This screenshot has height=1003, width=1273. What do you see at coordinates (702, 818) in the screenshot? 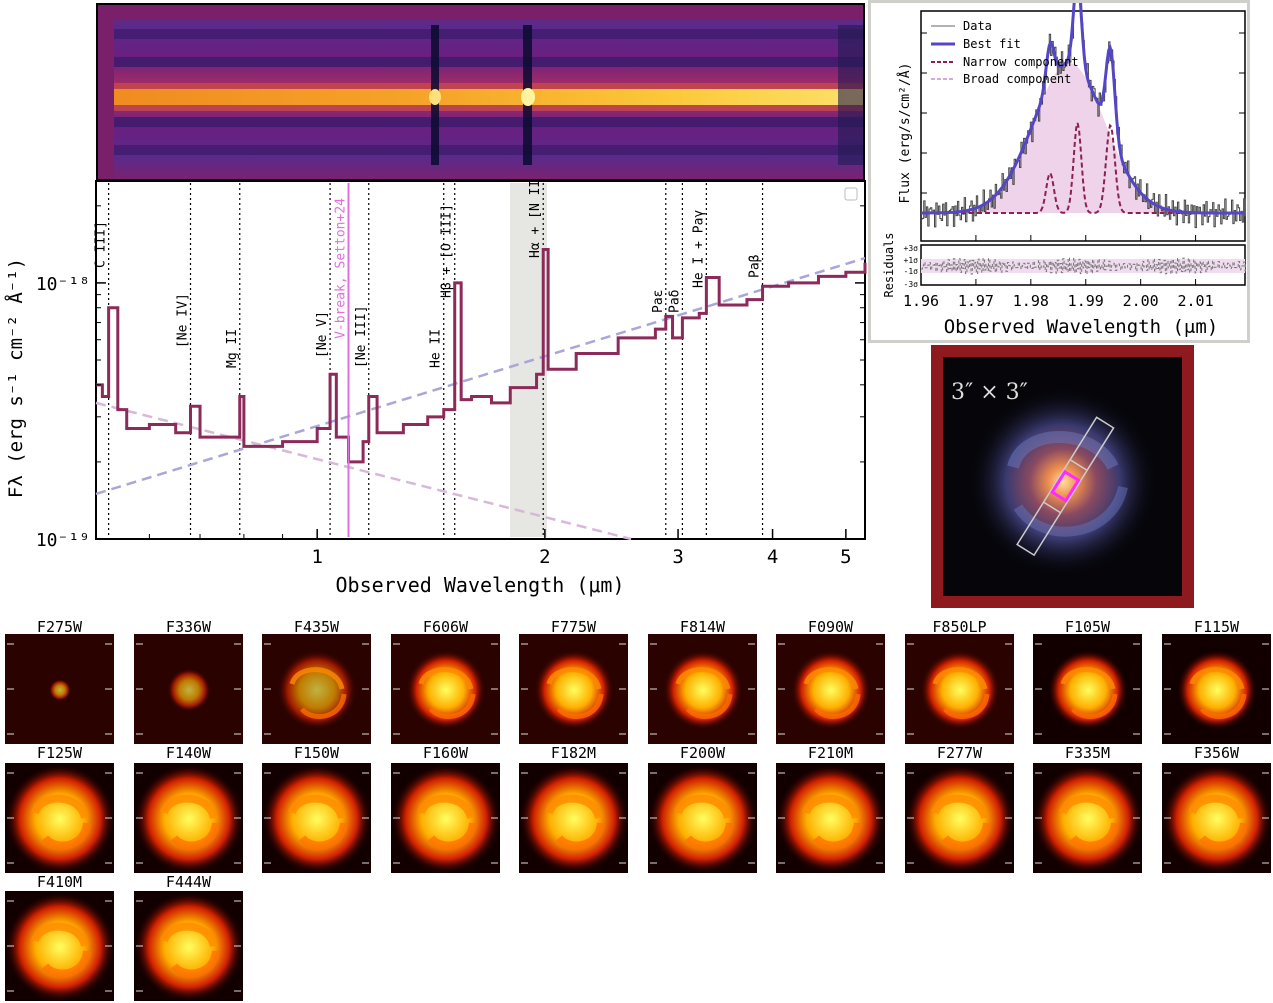
I see `filter-image-F200W` at bounding box center [702, 818].